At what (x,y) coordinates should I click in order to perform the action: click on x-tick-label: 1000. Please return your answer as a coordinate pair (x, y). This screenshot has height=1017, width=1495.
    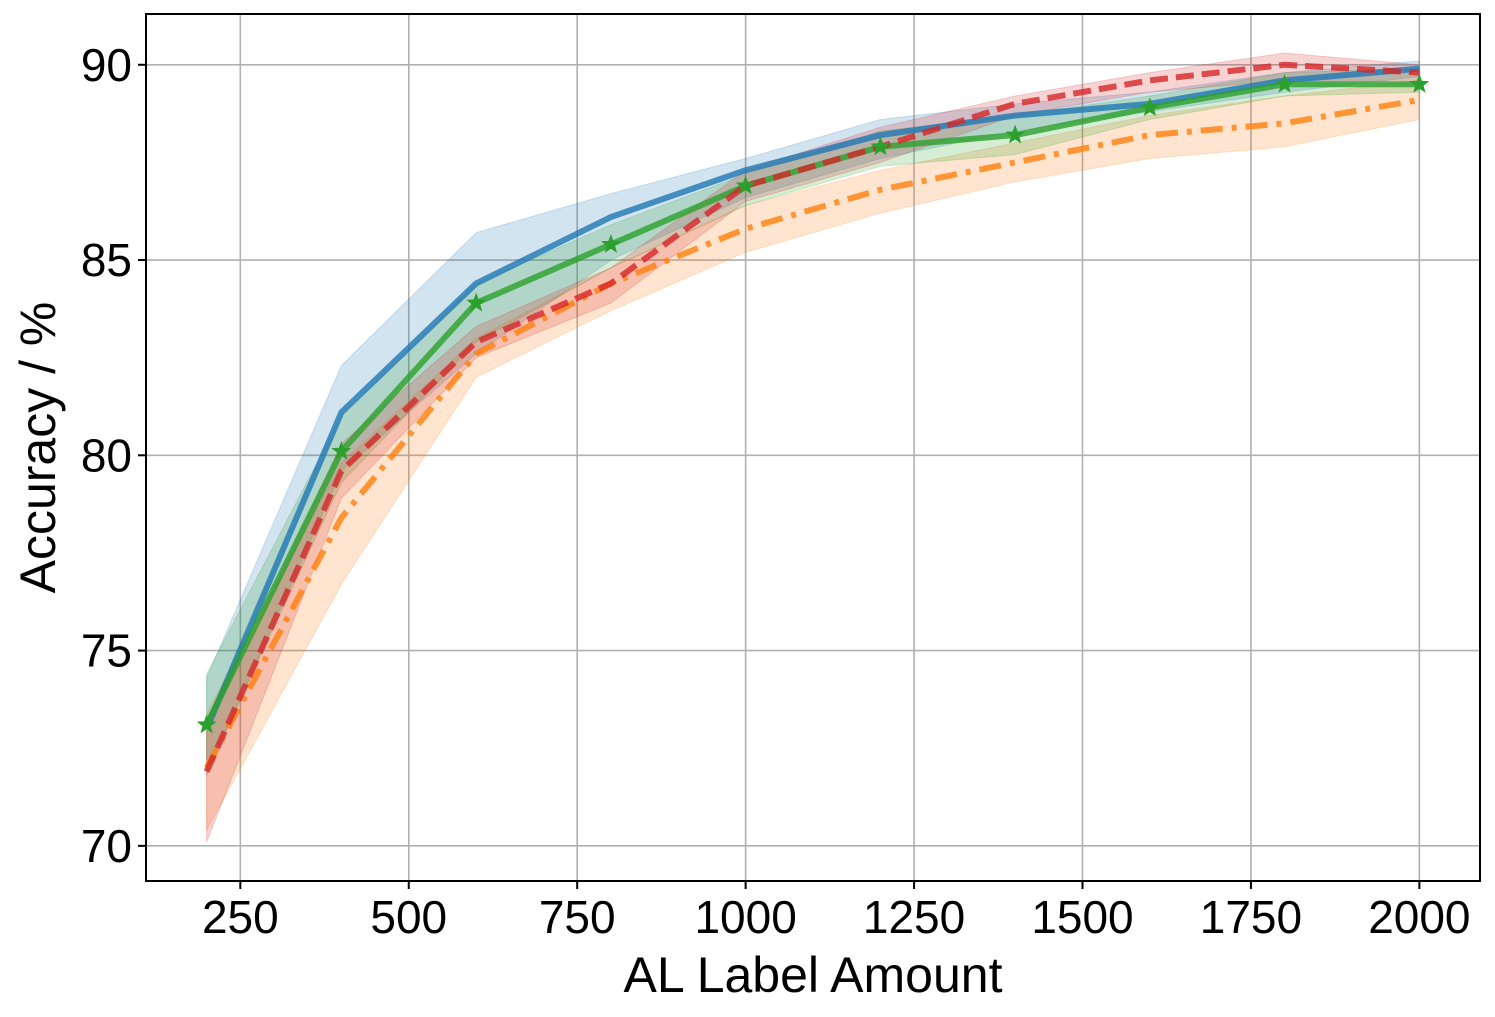
    Looking at the image, I should click on (745, 917).